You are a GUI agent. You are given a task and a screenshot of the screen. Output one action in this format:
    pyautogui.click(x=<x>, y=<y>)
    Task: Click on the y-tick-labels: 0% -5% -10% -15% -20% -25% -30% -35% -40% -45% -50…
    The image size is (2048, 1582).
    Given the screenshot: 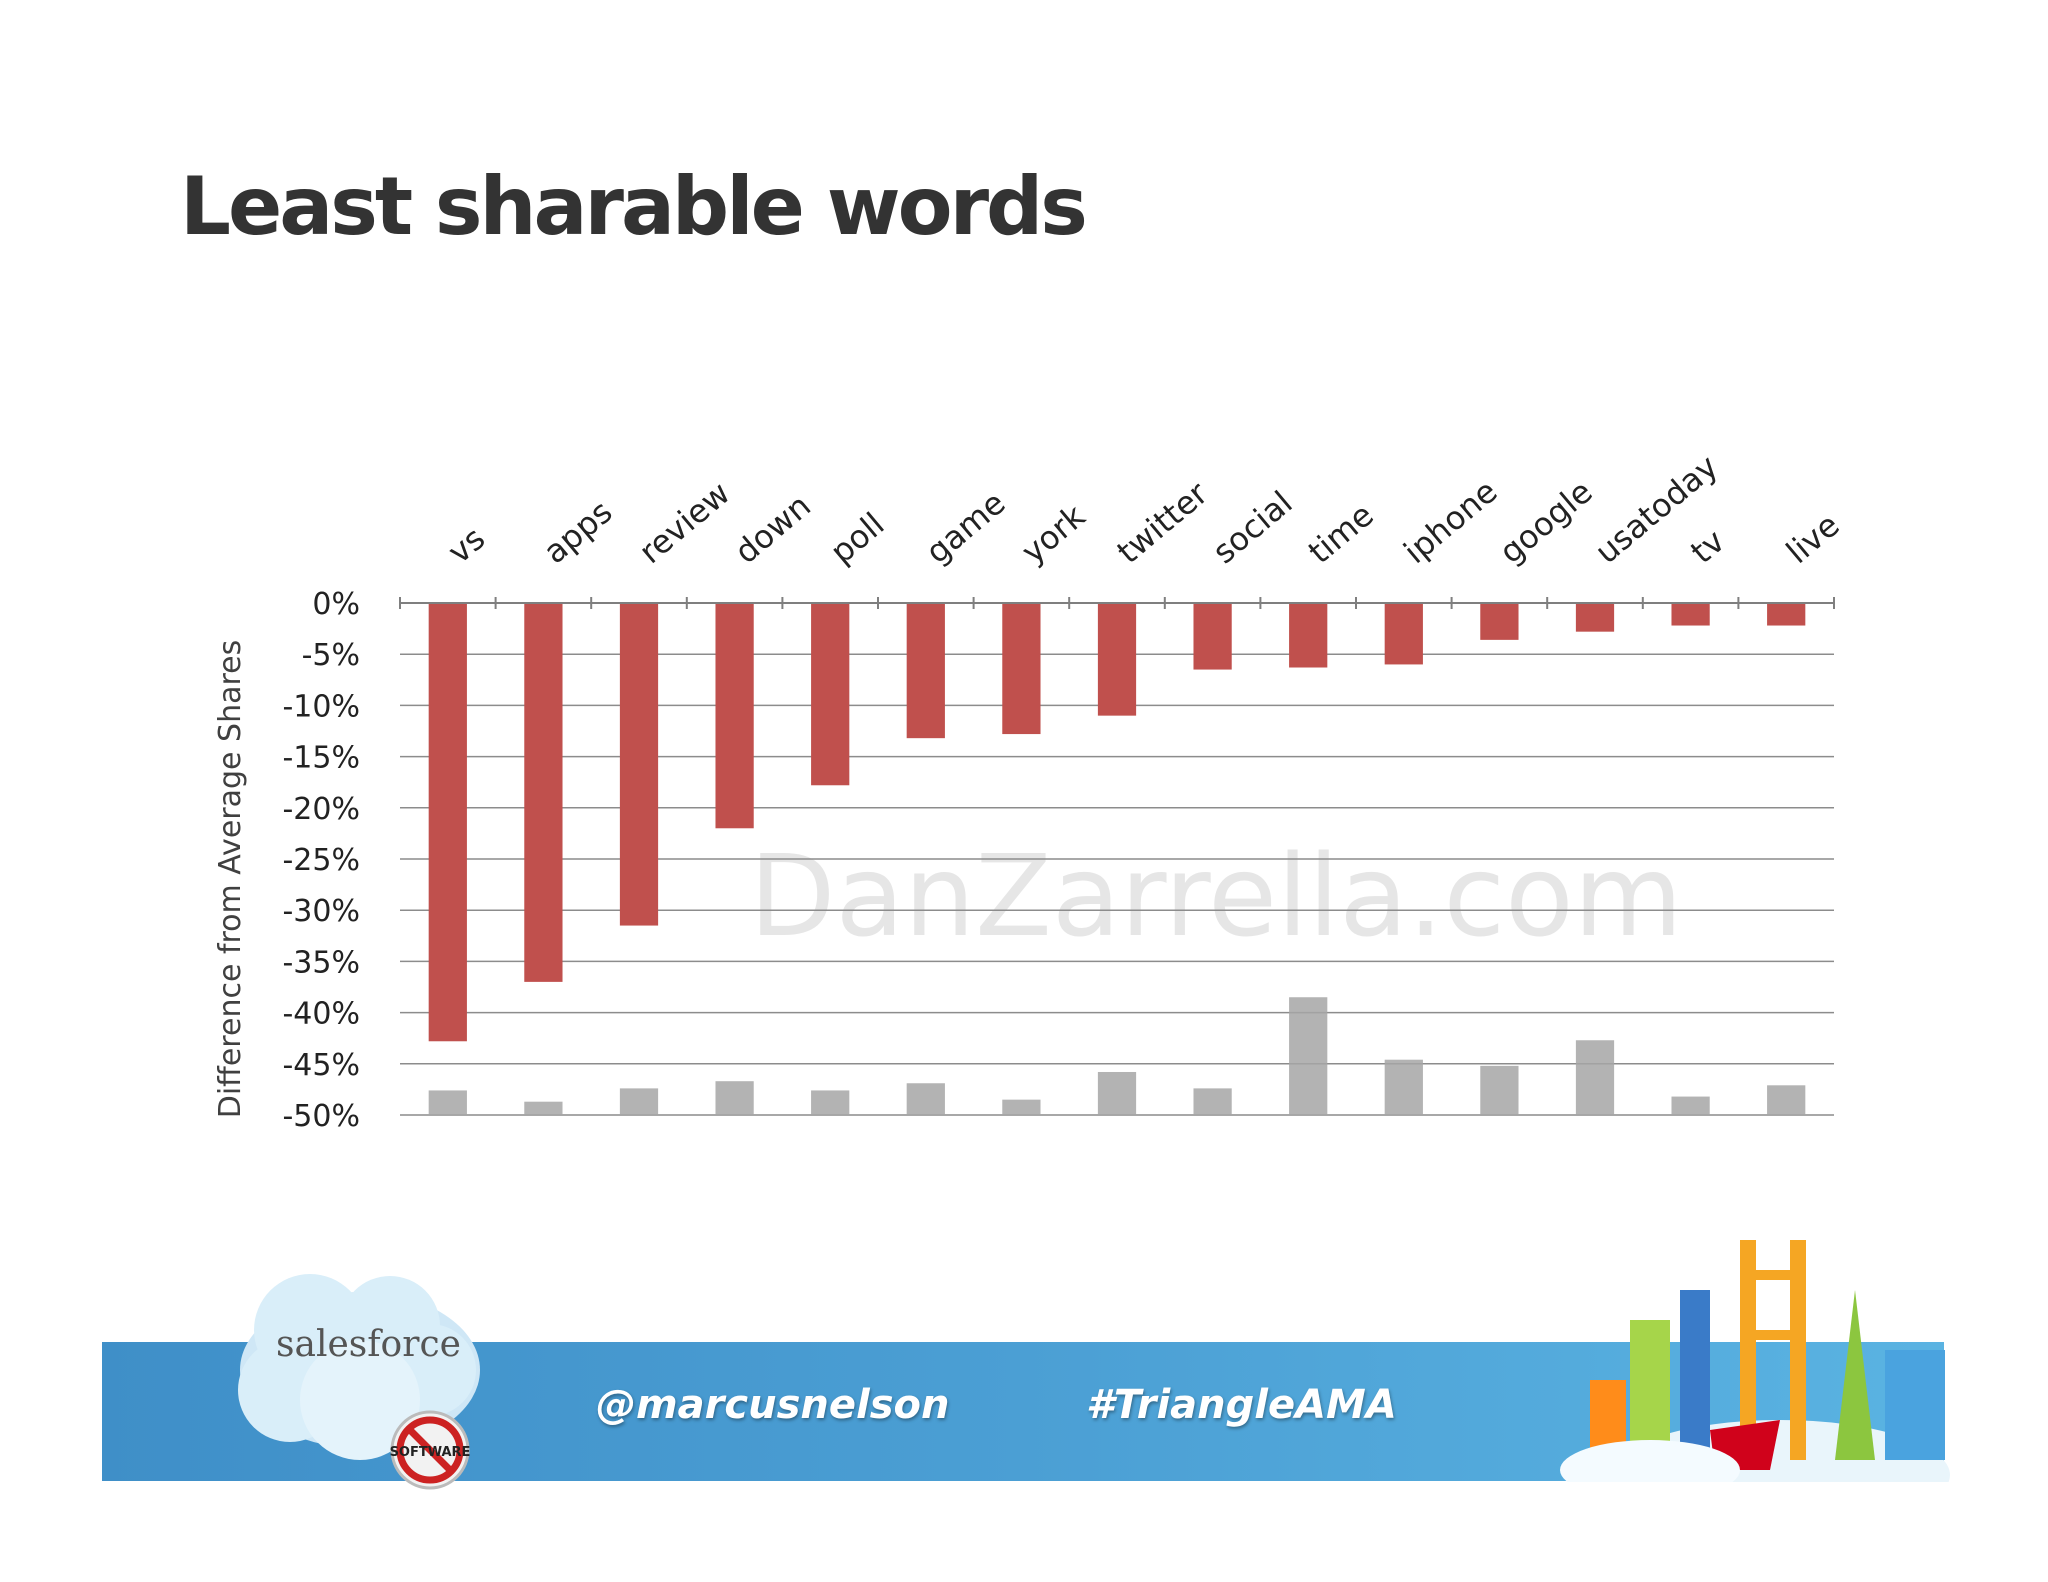 What is the action you would take?
    pyautogui.click(x=321, y=860)
    